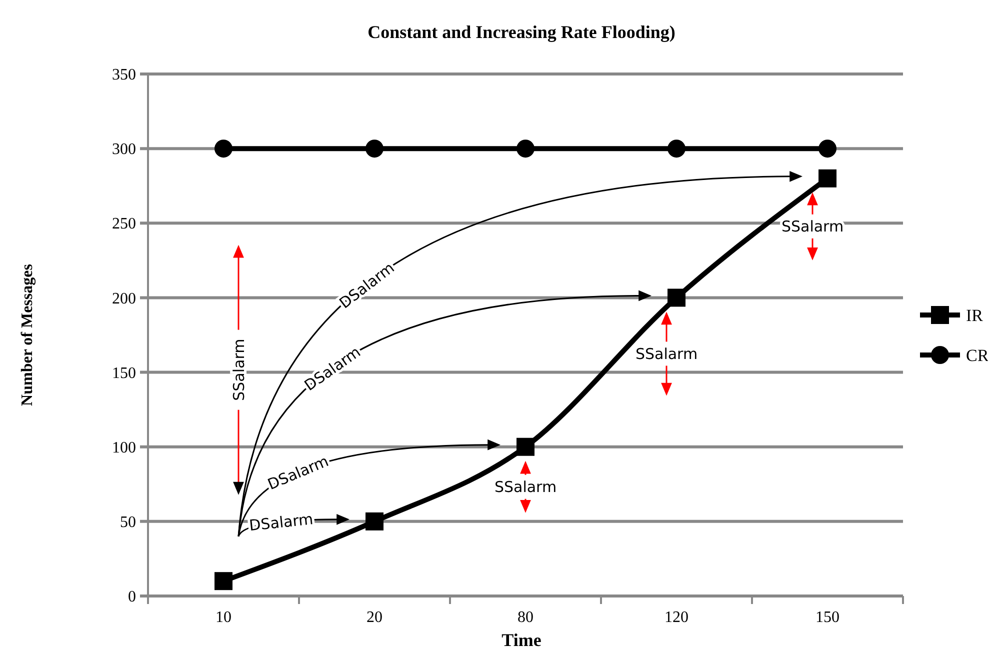 Image resolution: width=997 pixels, height=666 pixels. I want to click on x-tick-label: 120, so click(676, 617).